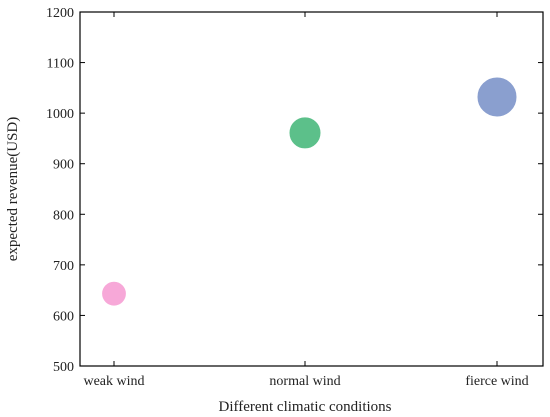 Image resolution: width=550 pixels, height=417 pixels. I want to click on y-tick-label: 1000, so click(60, 114).